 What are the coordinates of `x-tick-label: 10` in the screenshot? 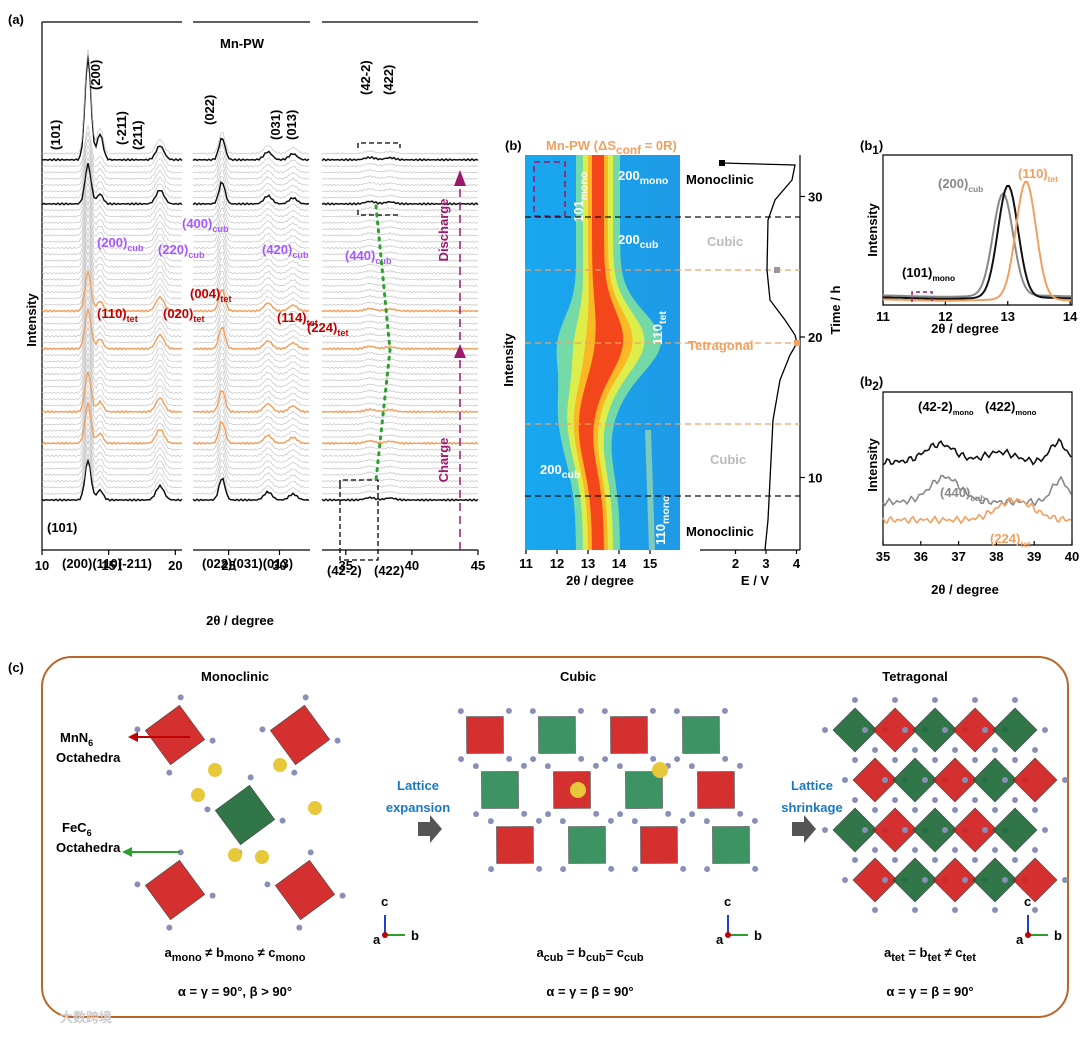 It's located at (42, 565).